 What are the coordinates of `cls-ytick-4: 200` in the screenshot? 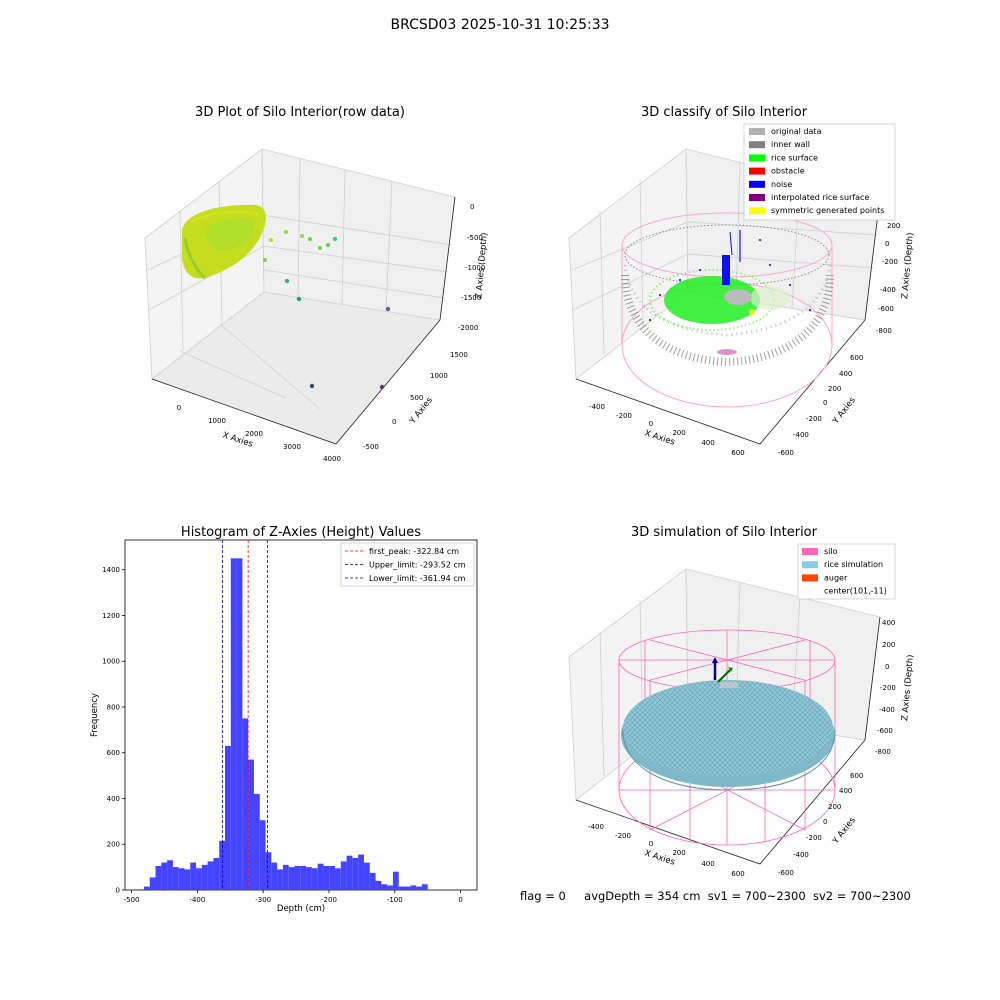 It's located at (834, 389).